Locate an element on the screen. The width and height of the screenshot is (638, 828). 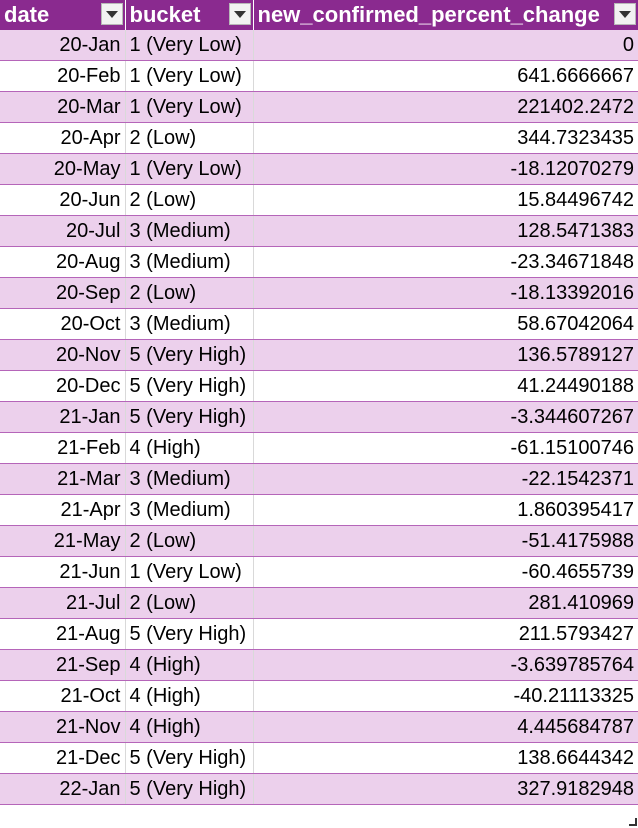
table-row: 20-Oct 3 (Medium) 58.67042064 is located at coordinates (319, 324).